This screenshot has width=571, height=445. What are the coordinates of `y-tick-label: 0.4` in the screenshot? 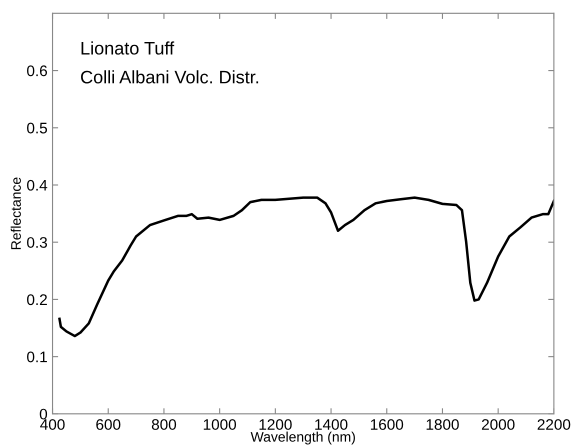 It's located at (37, 185).